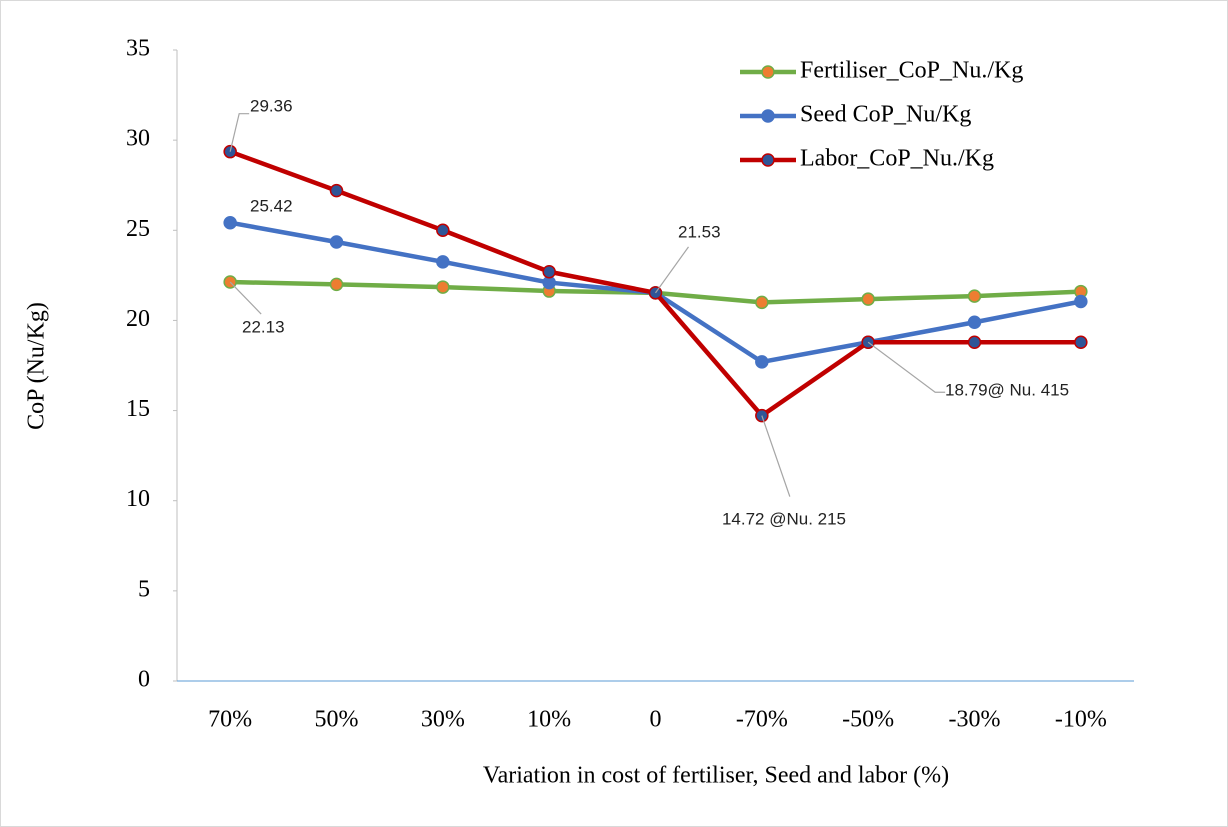 This screenshot has width=1228, height=827. What do you see at coordinates (144, 680) in the screenshot?
I see `y-tick-label: 0` at bounding box center [144, 680].